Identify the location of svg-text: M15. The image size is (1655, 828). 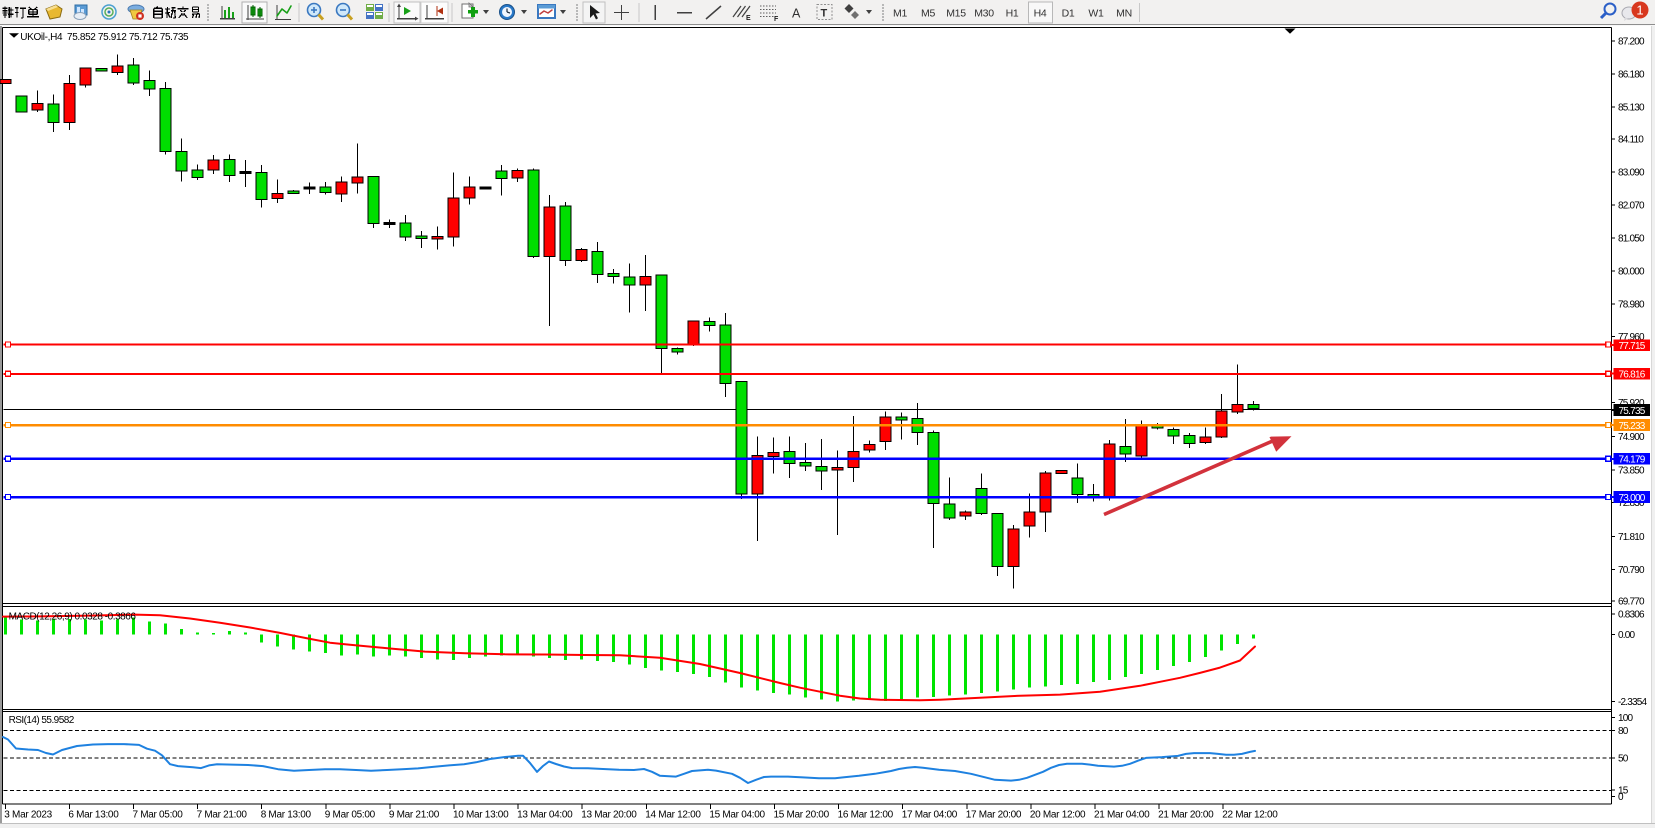
(956, 14).